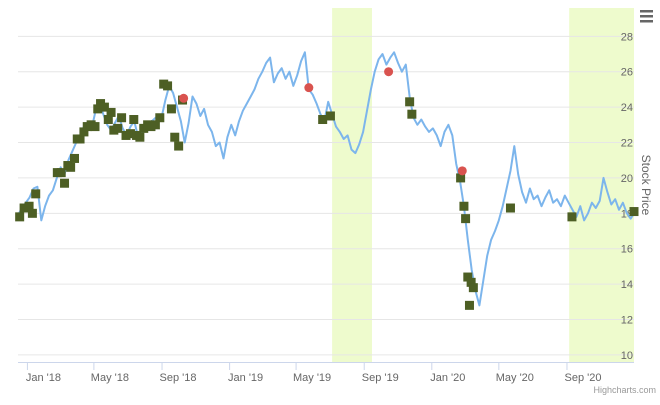  I want to click on x-tick-label-5: May '19, so click(312, 378).